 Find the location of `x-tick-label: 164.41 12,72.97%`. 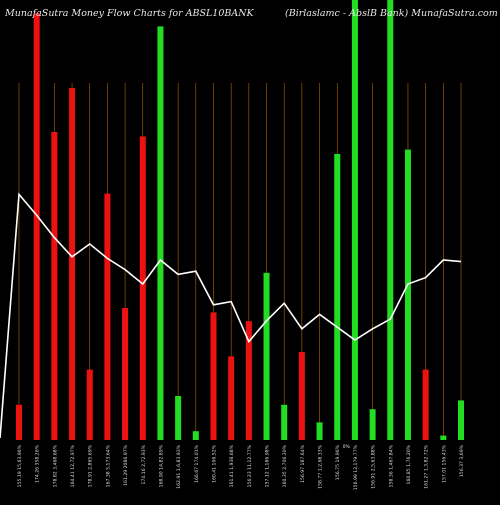

x-tick-label: 164.41 12,72.97% is located at coordinates (73, 465).